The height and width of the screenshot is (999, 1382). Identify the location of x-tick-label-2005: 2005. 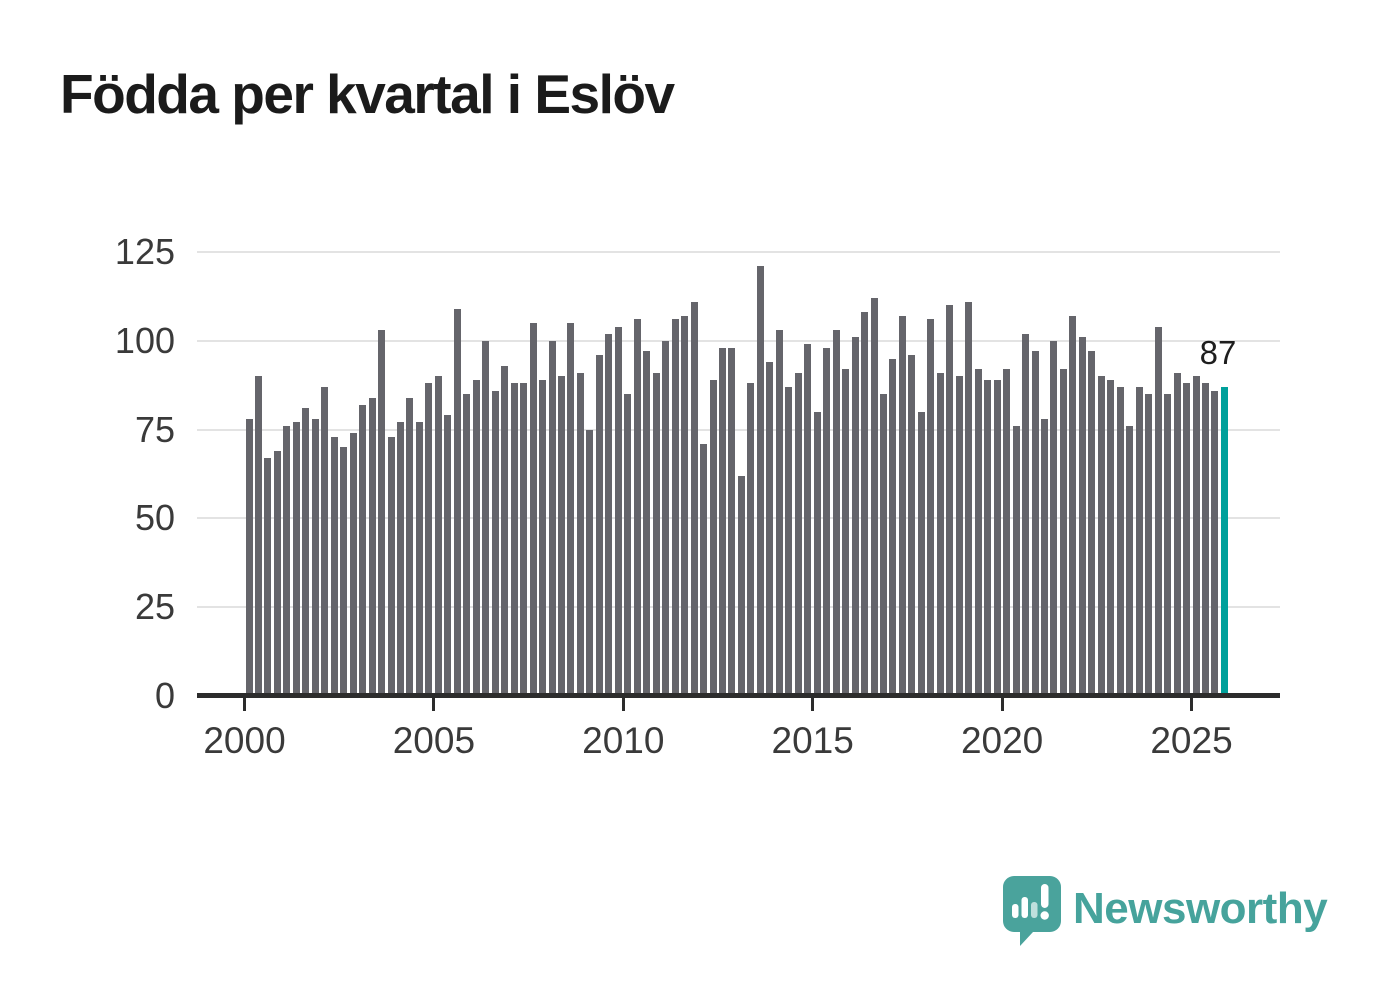
(434, 740).